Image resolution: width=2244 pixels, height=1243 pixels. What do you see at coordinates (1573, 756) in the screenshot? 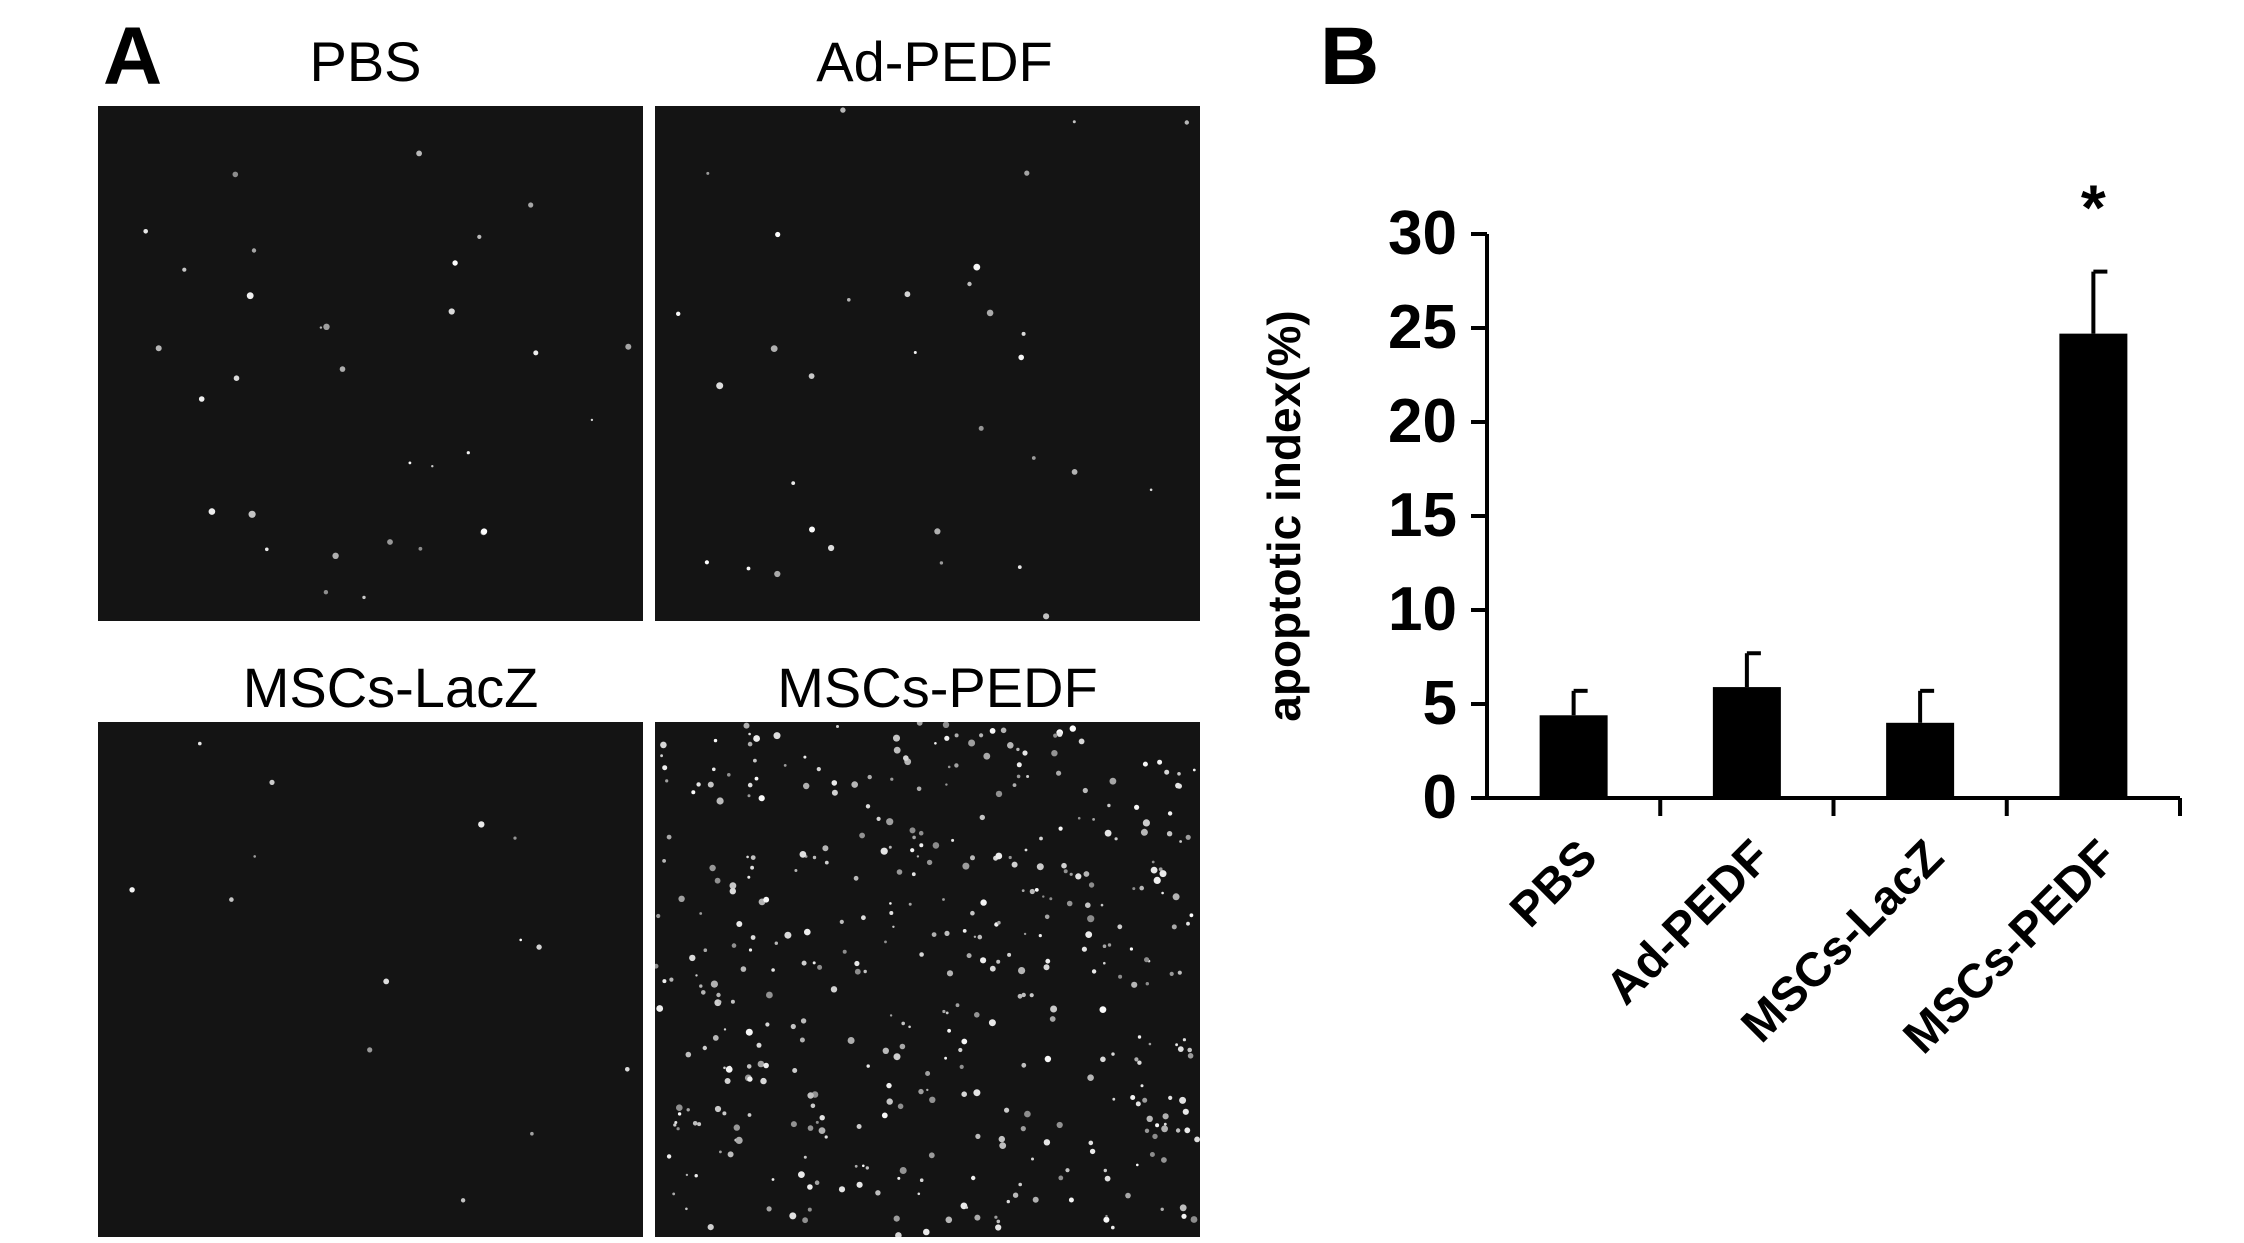
I see `bar-pbs` at bounding box center [1573, 756].